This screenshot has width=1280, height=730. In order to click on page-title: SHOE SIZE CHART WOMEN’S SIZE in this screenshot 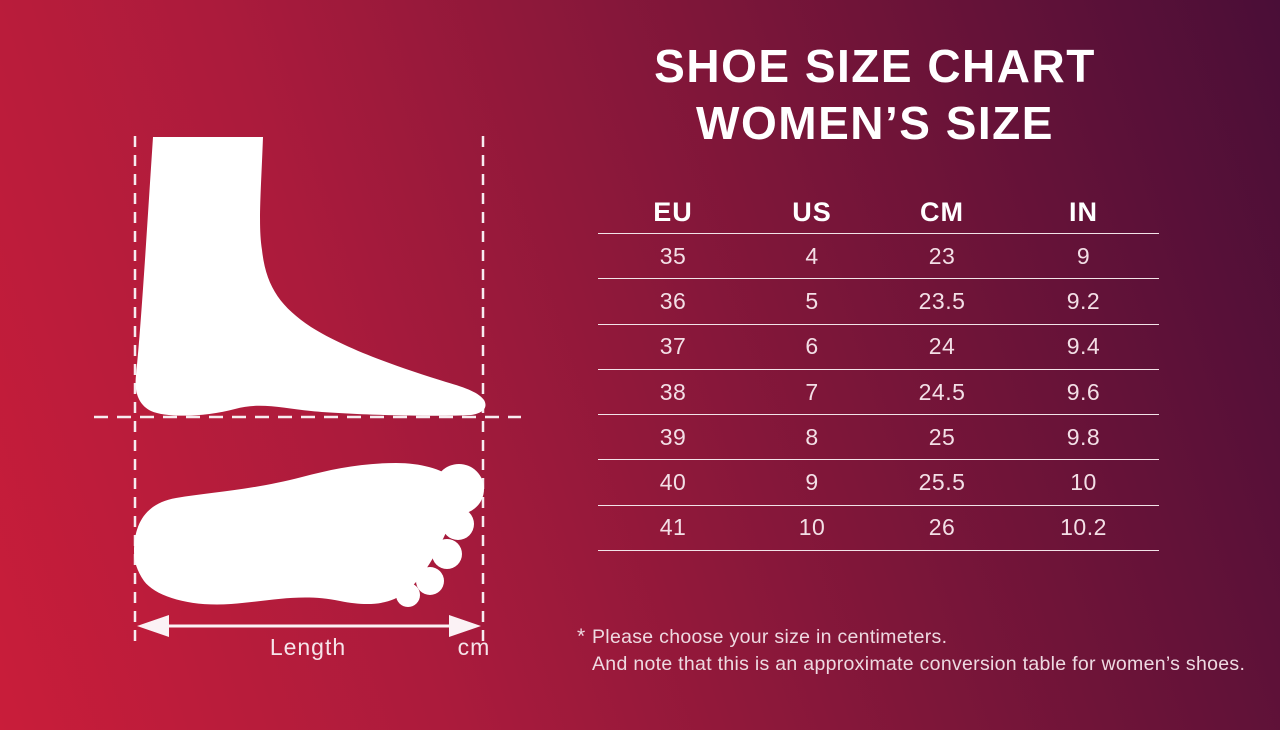, I will do `click(875, 95)`.